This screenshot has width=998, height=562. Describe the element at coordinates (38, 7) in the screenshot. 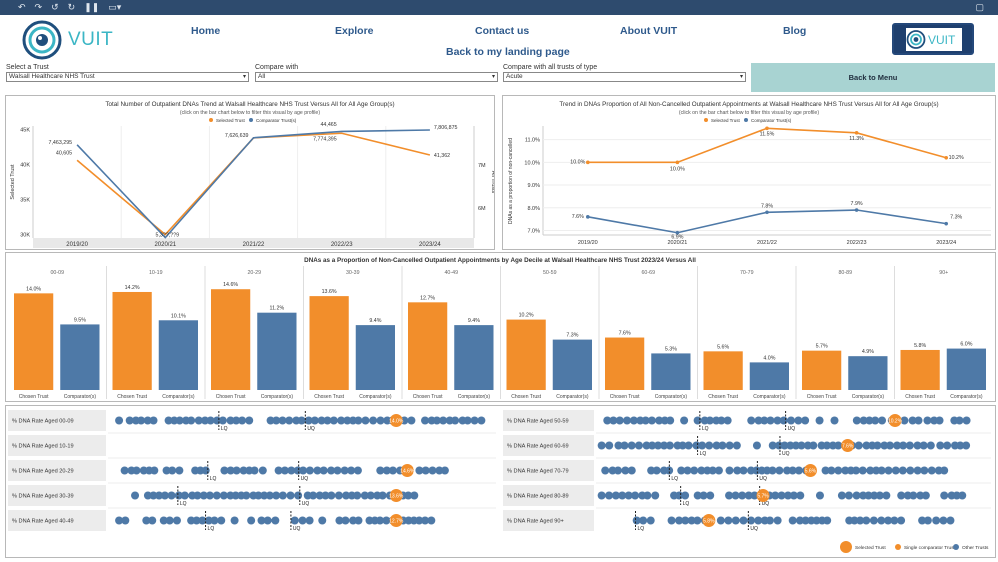

I see `redo-icon: ↷` at that location.